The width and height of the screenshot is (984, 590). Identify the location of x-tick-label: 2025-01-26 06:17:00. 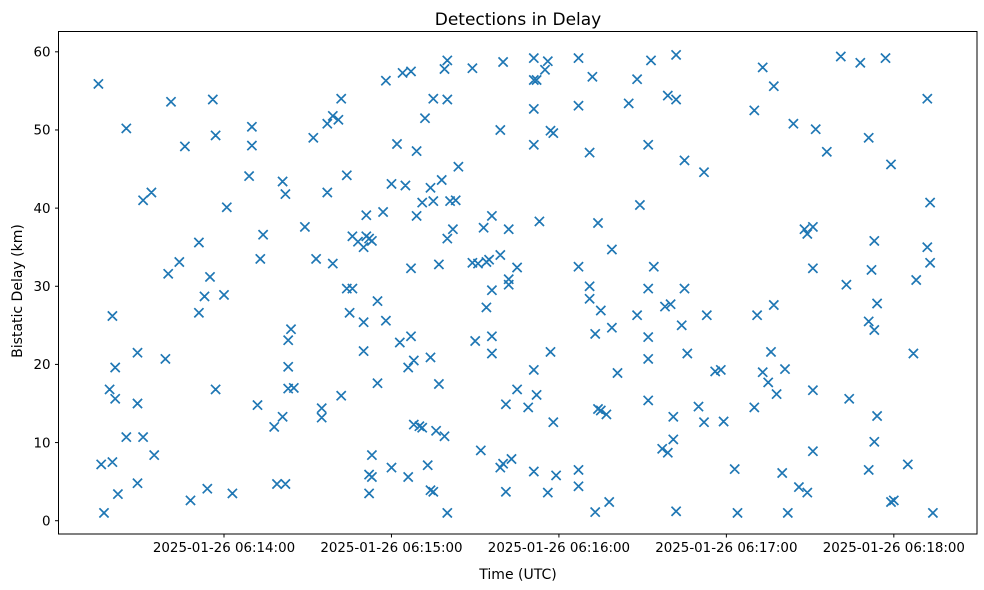
(726, 548).